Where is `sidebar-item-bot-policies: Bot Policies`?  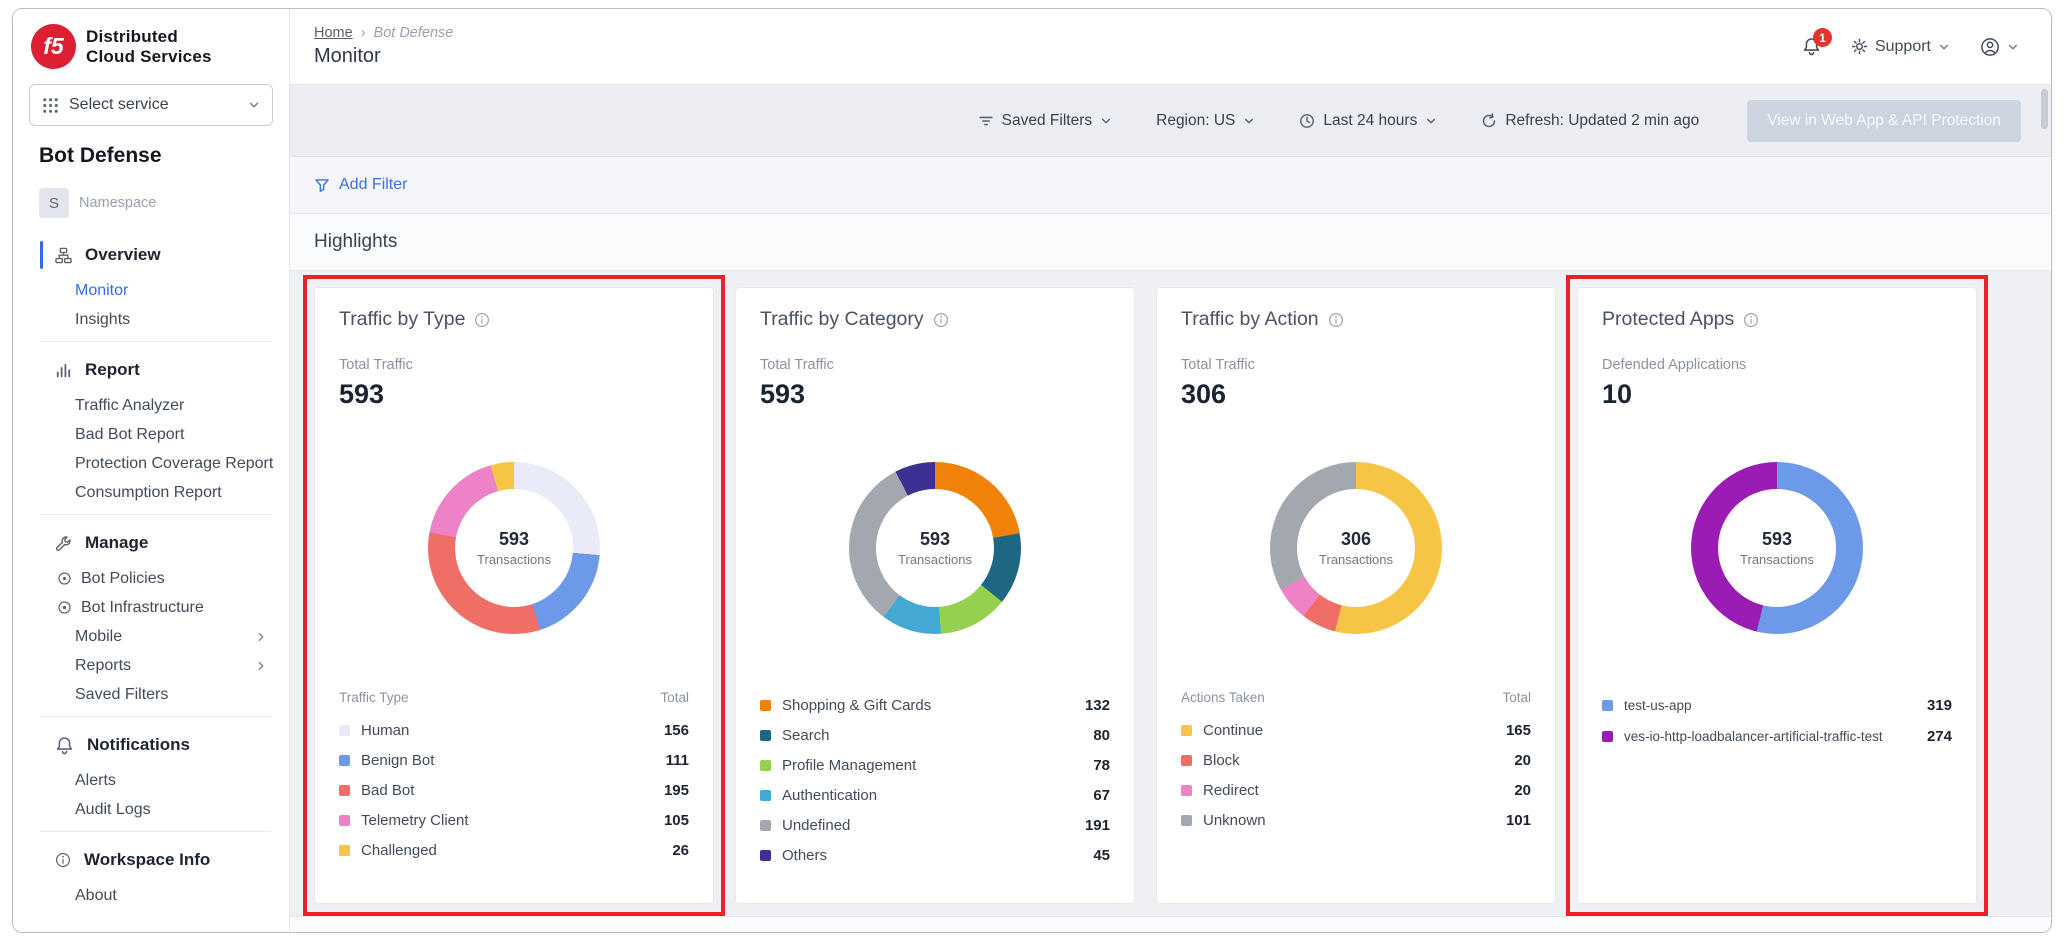
sidebar-item-bot-policies: Bot Policies is located at coordinates (151, 578).